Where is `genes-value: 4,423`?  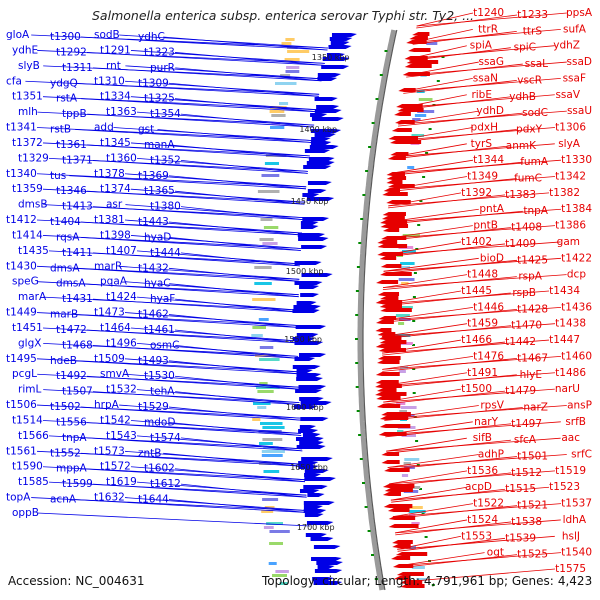
genes-value: 4,423 is located at coordinates (575, 581).